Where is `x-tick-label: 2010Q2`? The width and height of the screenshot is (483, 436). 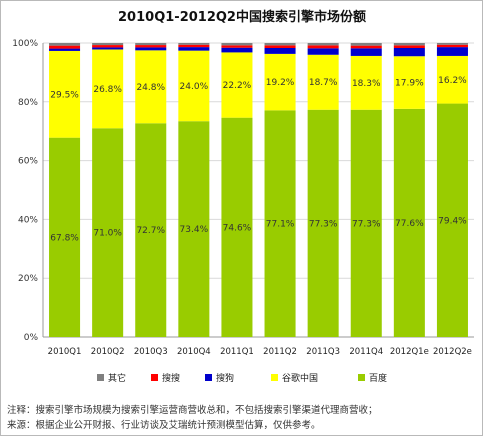
x-tick-label: 2010Q2 is located at coordinates (108, 352).